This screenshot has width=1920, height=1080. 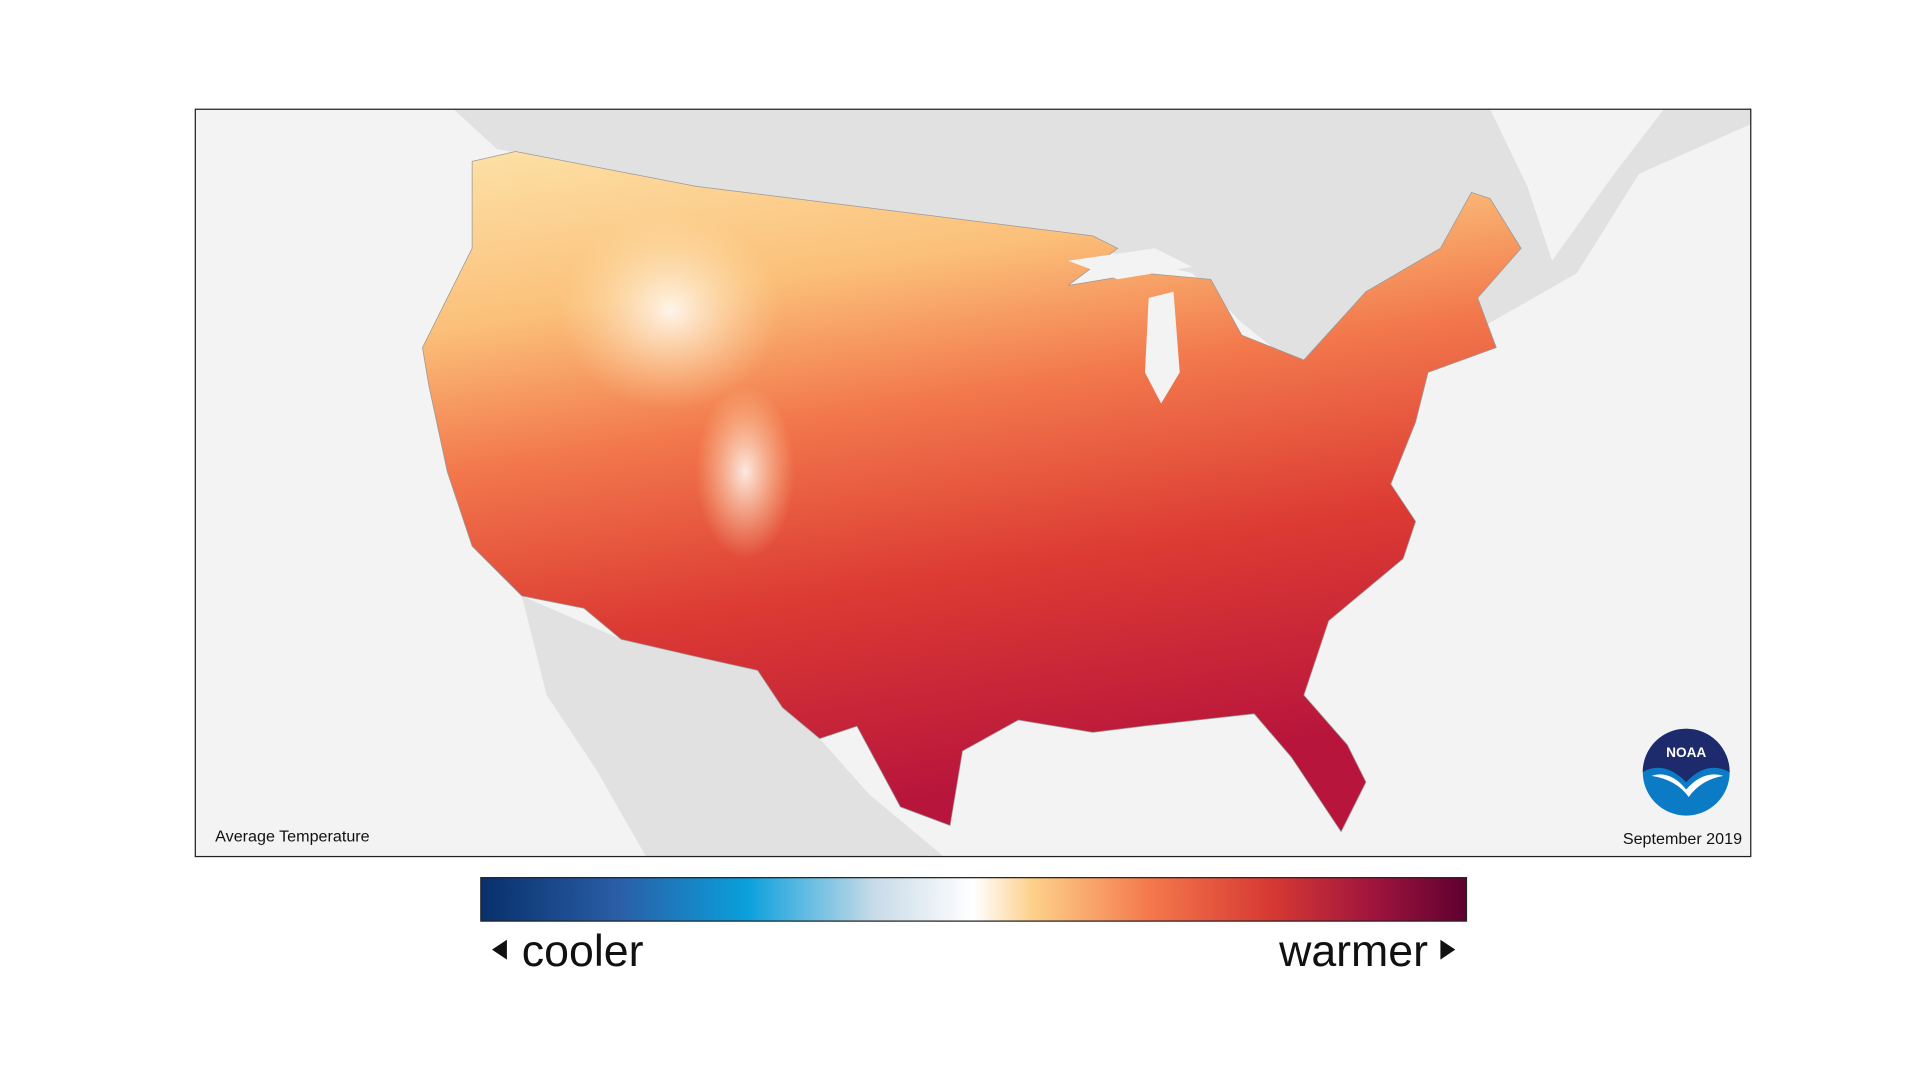 What do you see at coordinates (499, 949) in the screenshot?
I see `left-arrow` at bounding box center [499, 949].